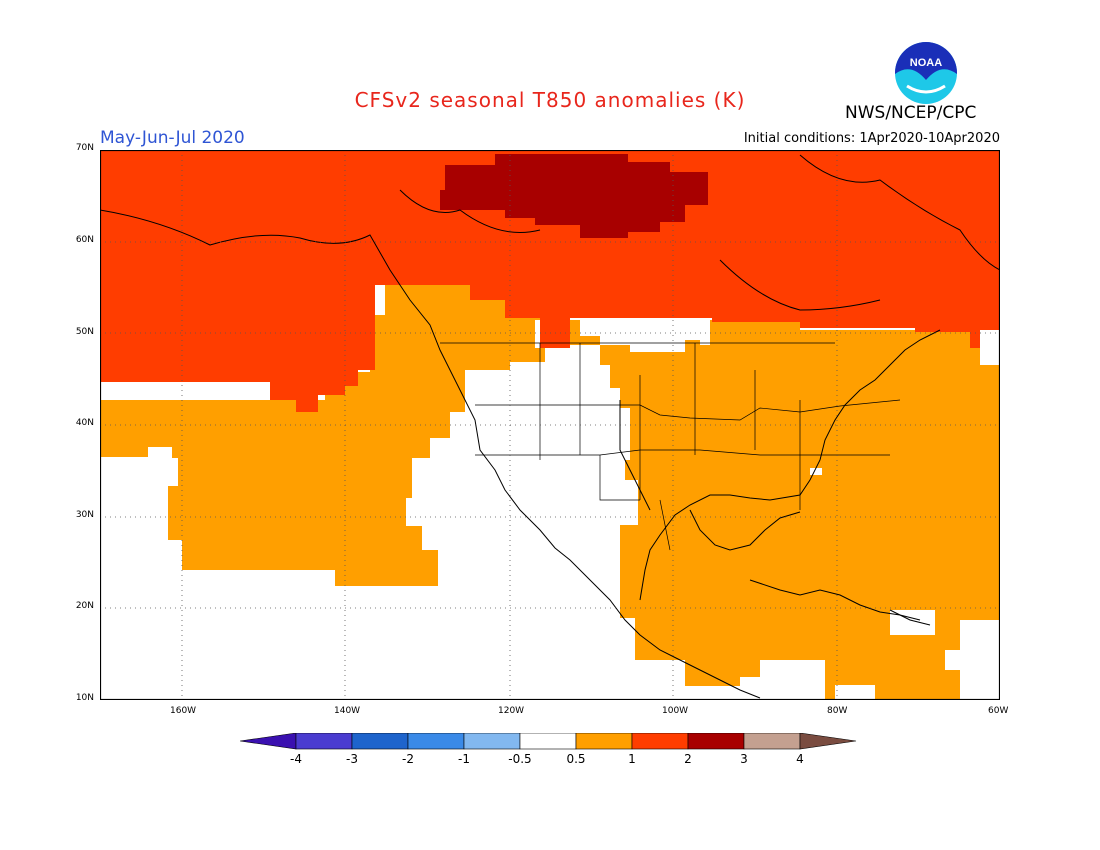  What do you see at coordinates (84, 332) in the screenshot?
I see `lat-label: 50N` at bounding box center [84, 332].